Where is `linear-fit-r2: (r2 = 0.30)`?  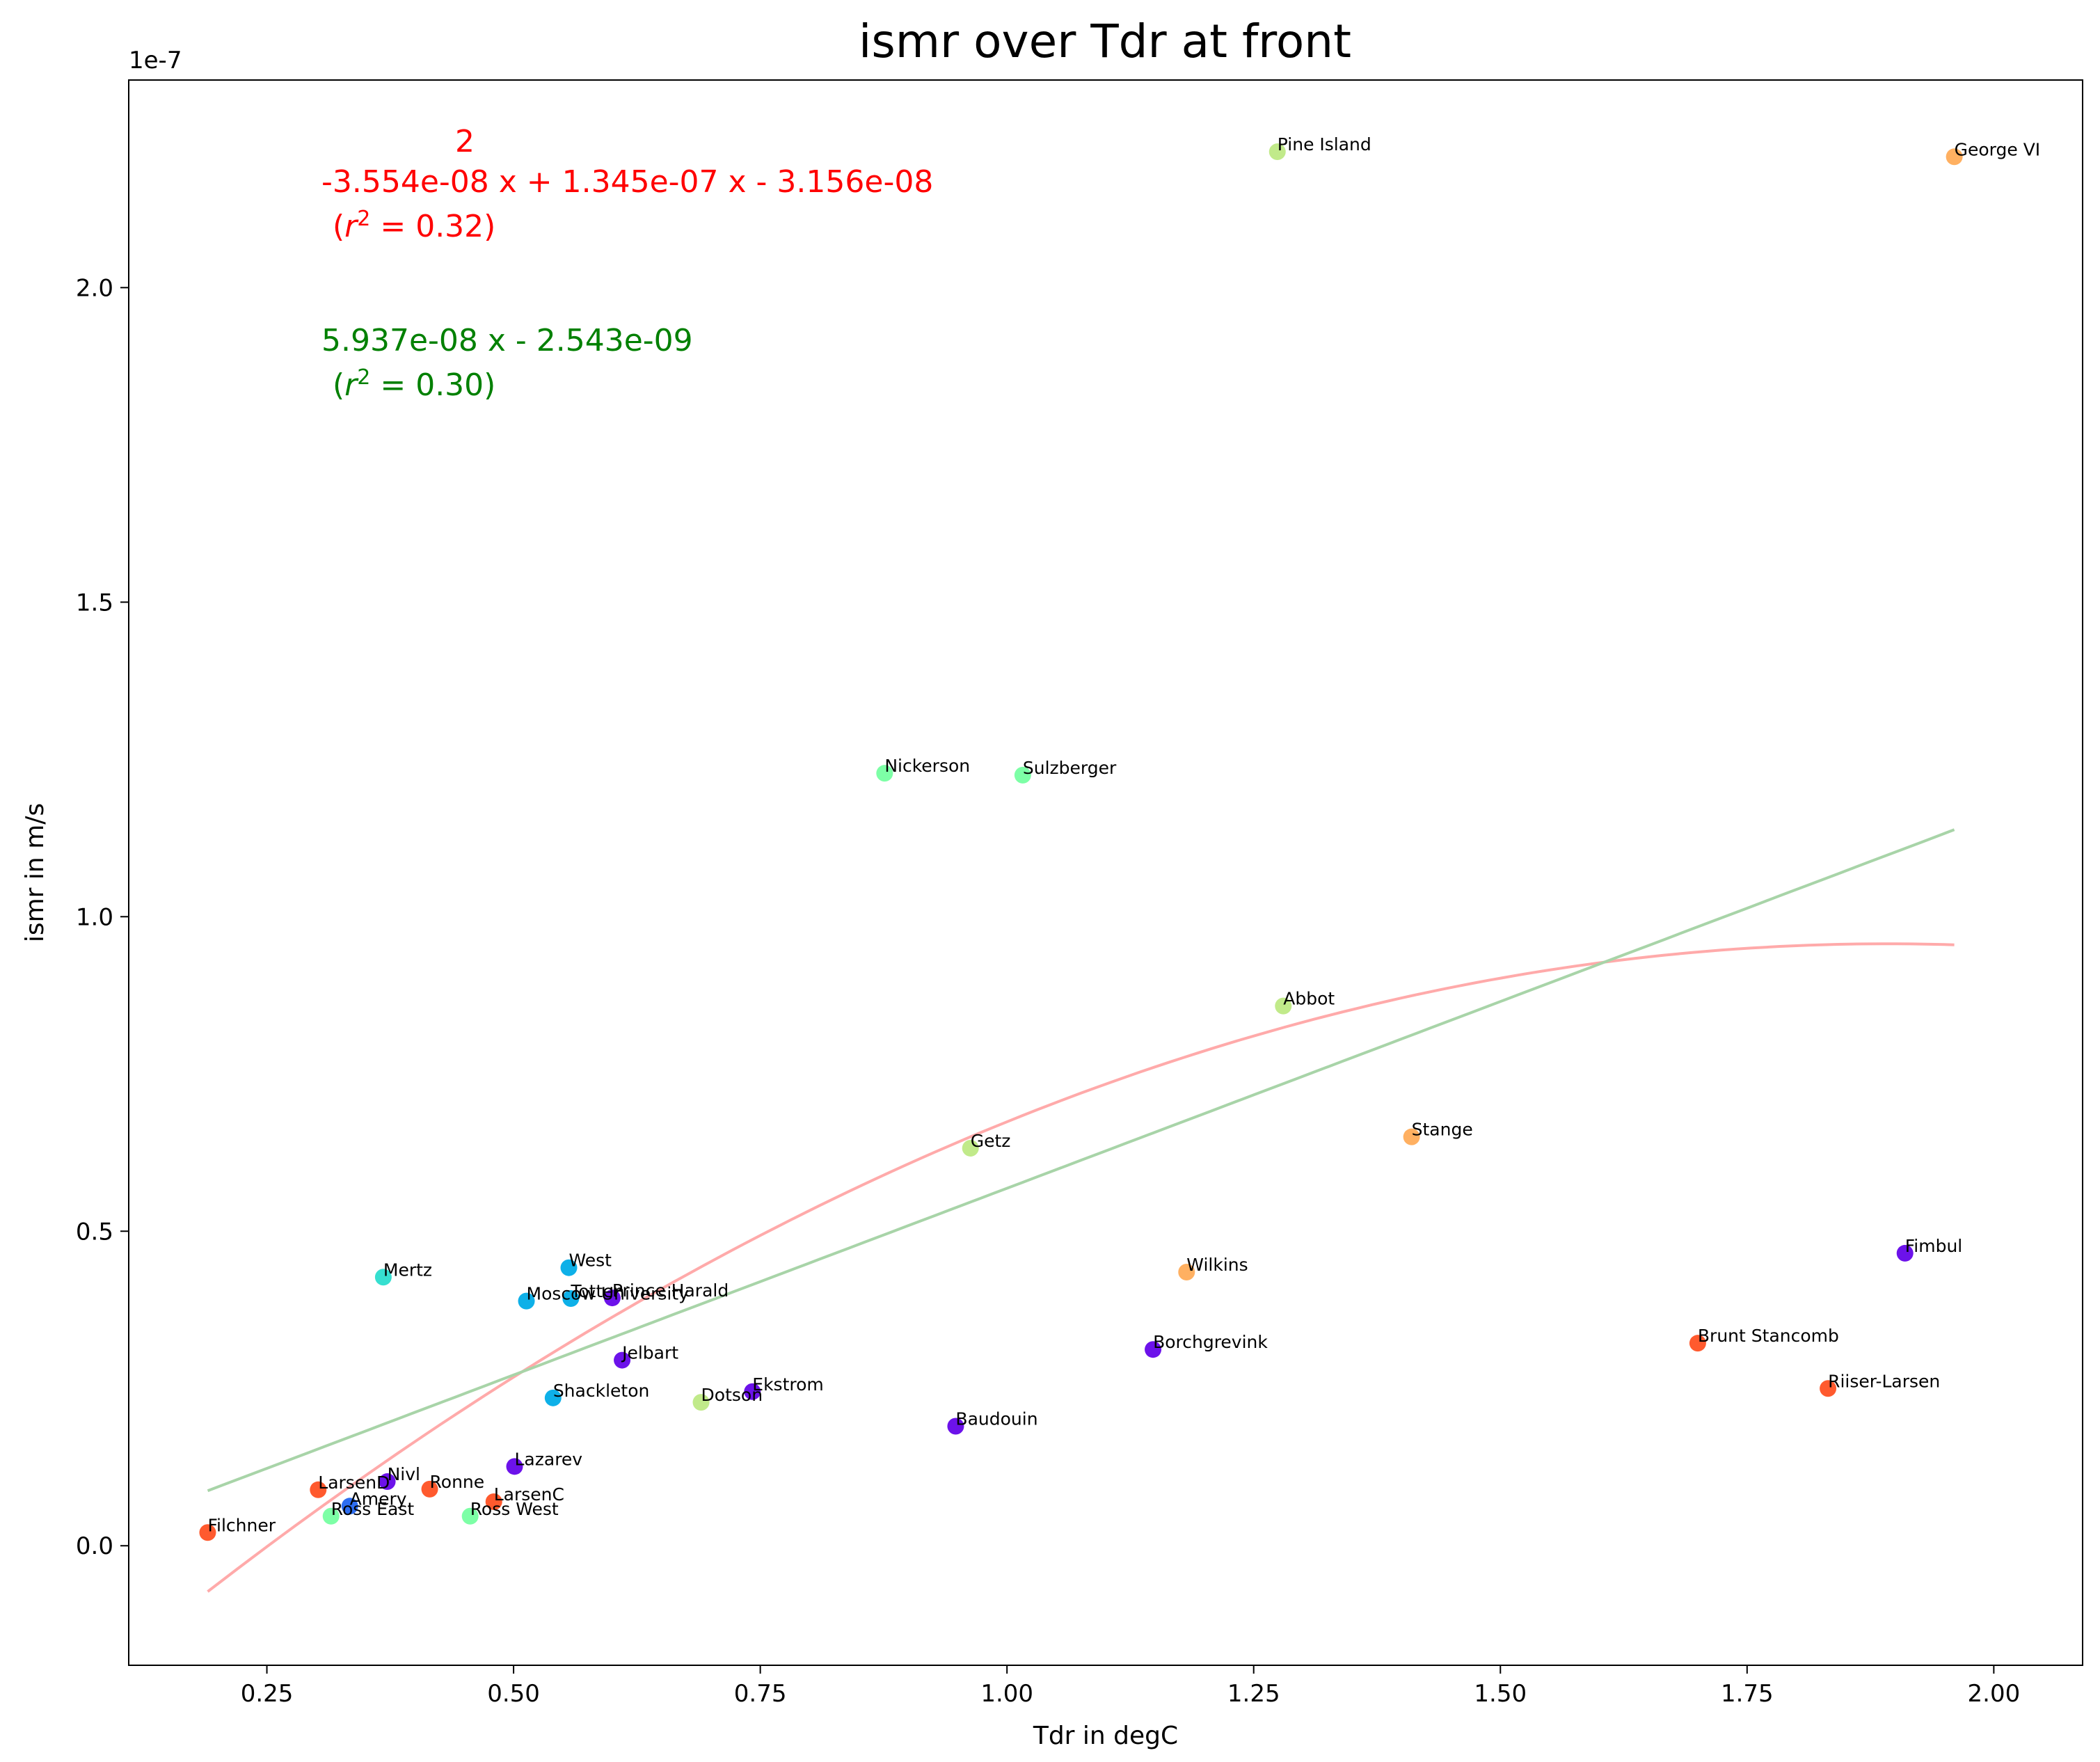 linear-fit-r2: (r2 = 0.30) is located at coordinates (414, 384).